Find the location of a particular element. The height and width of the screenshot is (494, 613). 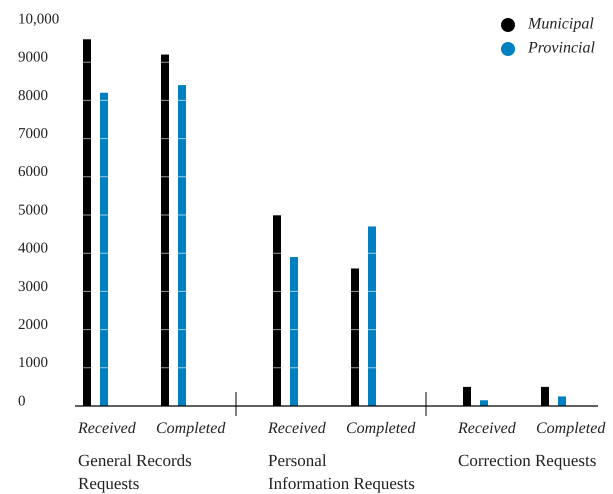

legend-label: Municipal is located at coordinates (560, 24).